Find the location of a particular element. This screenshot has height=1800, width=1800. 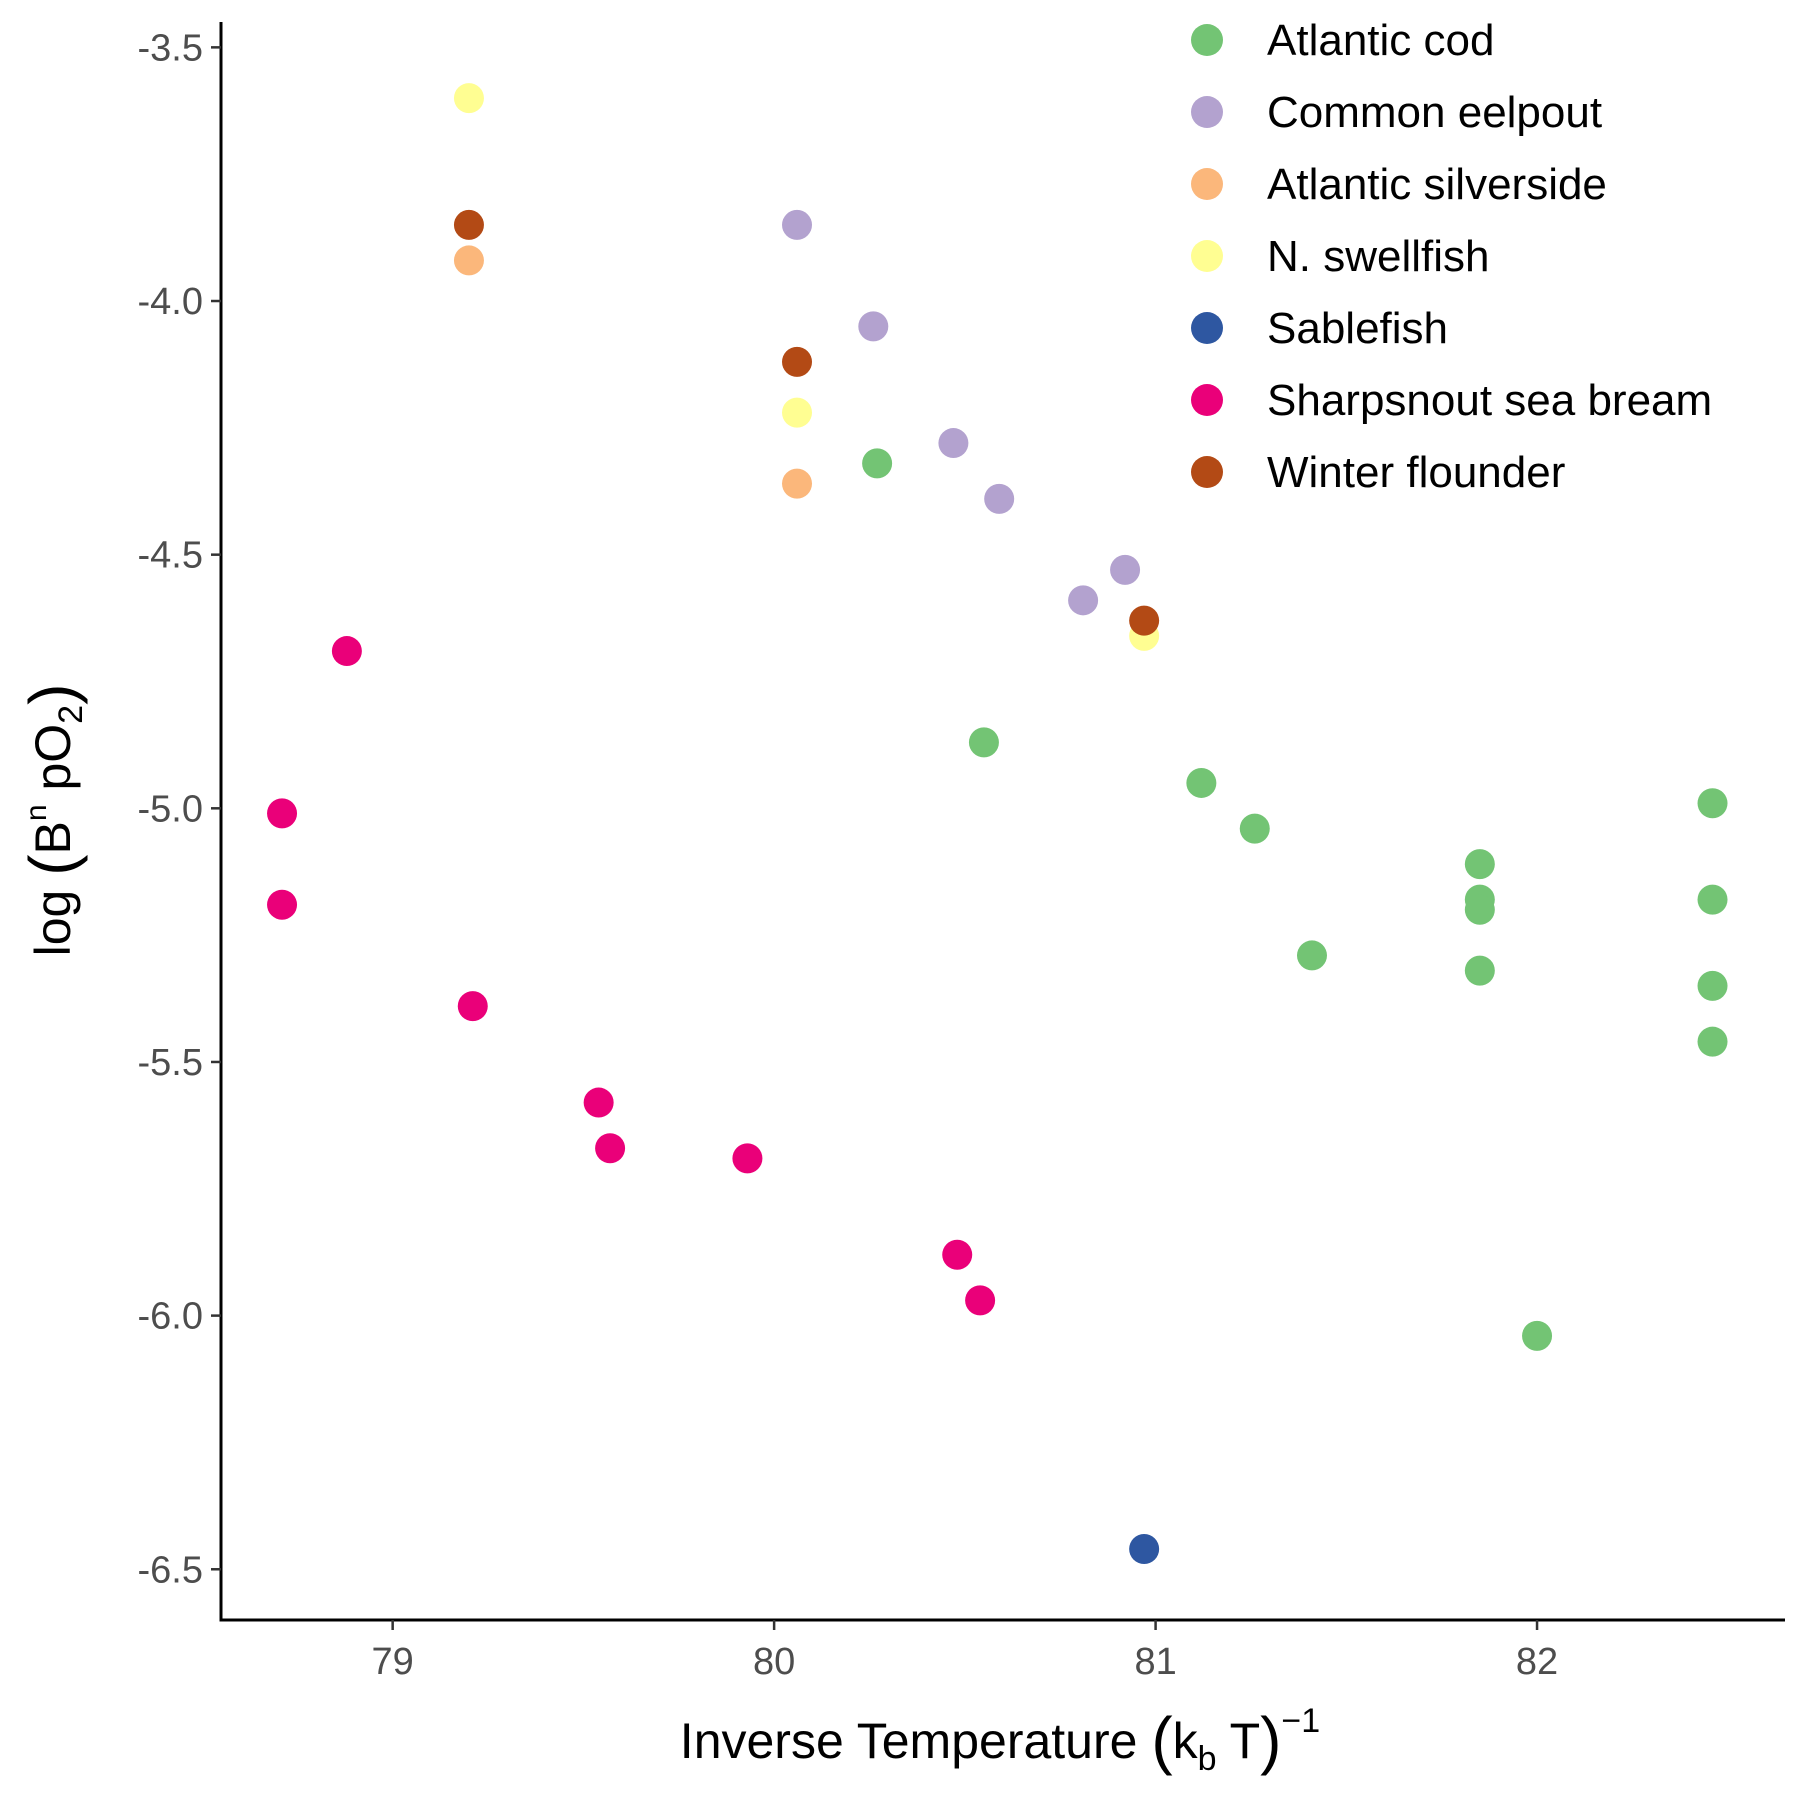

y-ticks: -3.5 -4.0 -4.5 -5.0 -5.5 -6.0 -6.5 is located at coordinates (179, 809).